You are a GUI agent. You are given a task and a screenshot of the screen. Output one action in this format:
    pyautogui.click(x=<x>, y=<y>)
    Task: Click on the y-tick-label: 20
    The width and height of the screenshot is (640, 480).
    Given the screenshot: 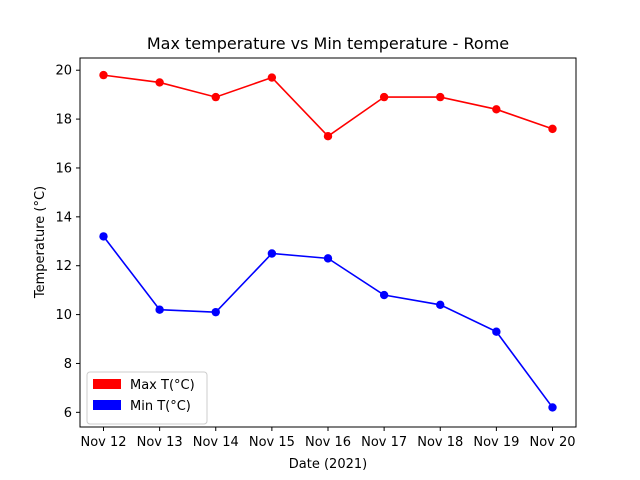 What is the action you would take?
    pyautogui.click(x=63, y=71)
    